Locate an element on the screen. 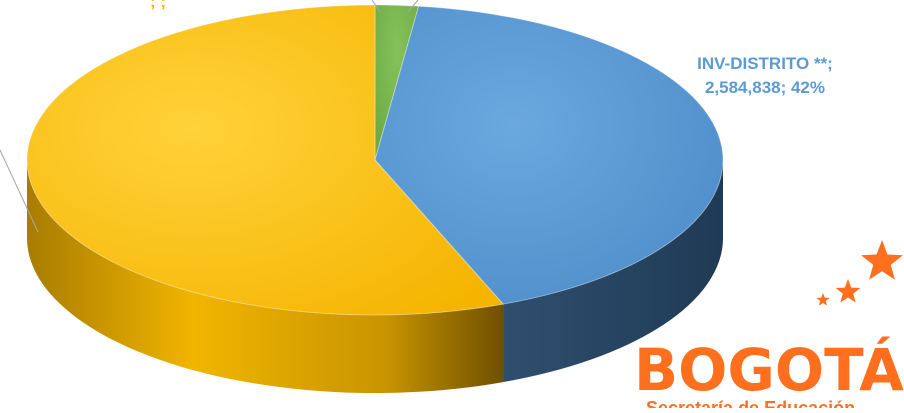 The image size is (904, 413). slice-inv-distrito-side is located at coordinates (613, 271).